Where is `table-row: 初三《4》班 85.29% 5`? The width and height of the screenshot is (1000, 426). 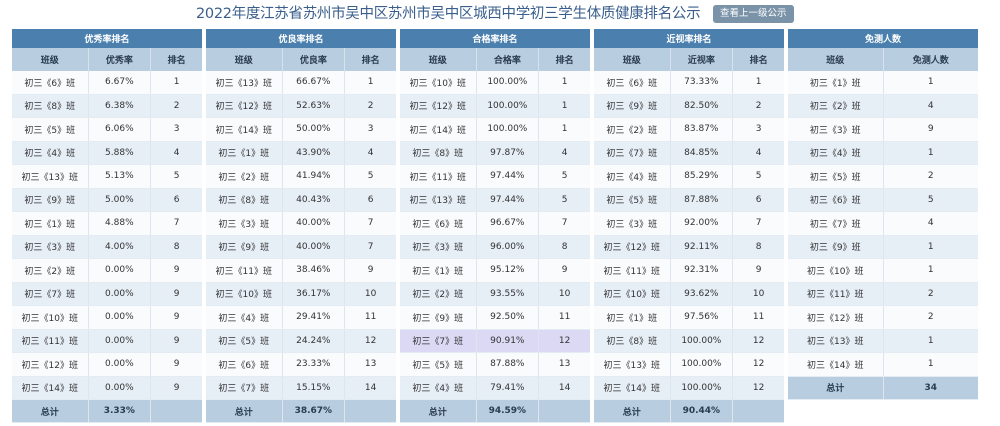 table-row: 初三《4》班 85.29% 5 is located at coordinates (689, 176).